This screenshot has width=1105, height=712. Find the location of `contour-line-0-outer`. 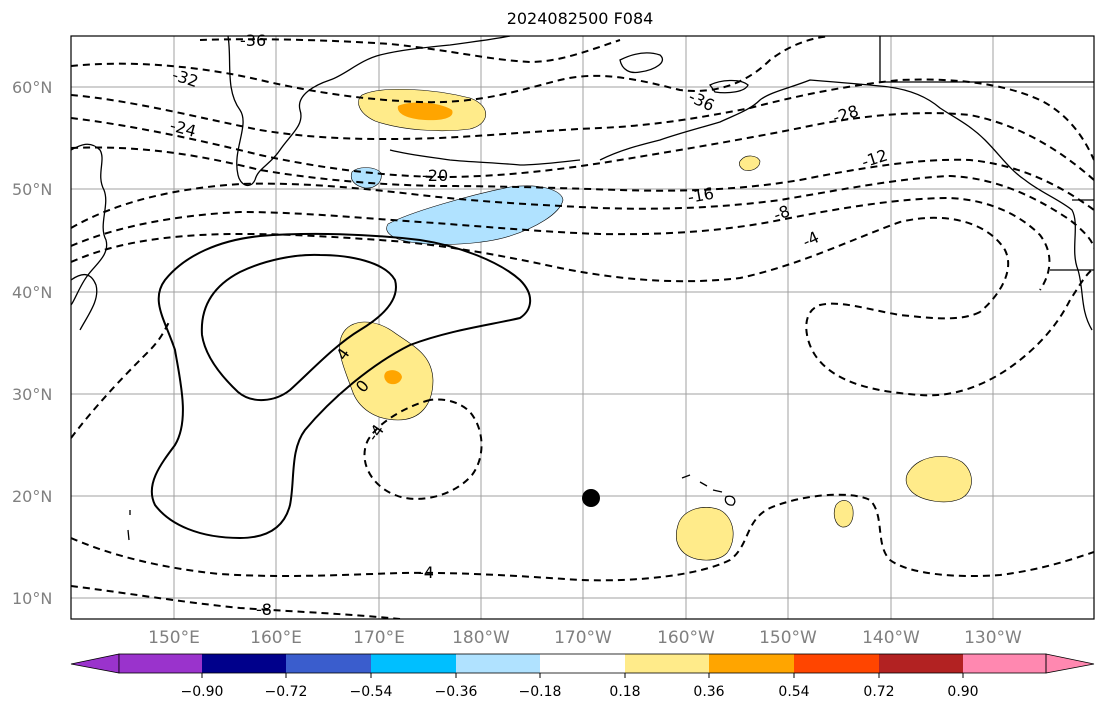

contour-line-0-outer is located at coordinates (341, 386).